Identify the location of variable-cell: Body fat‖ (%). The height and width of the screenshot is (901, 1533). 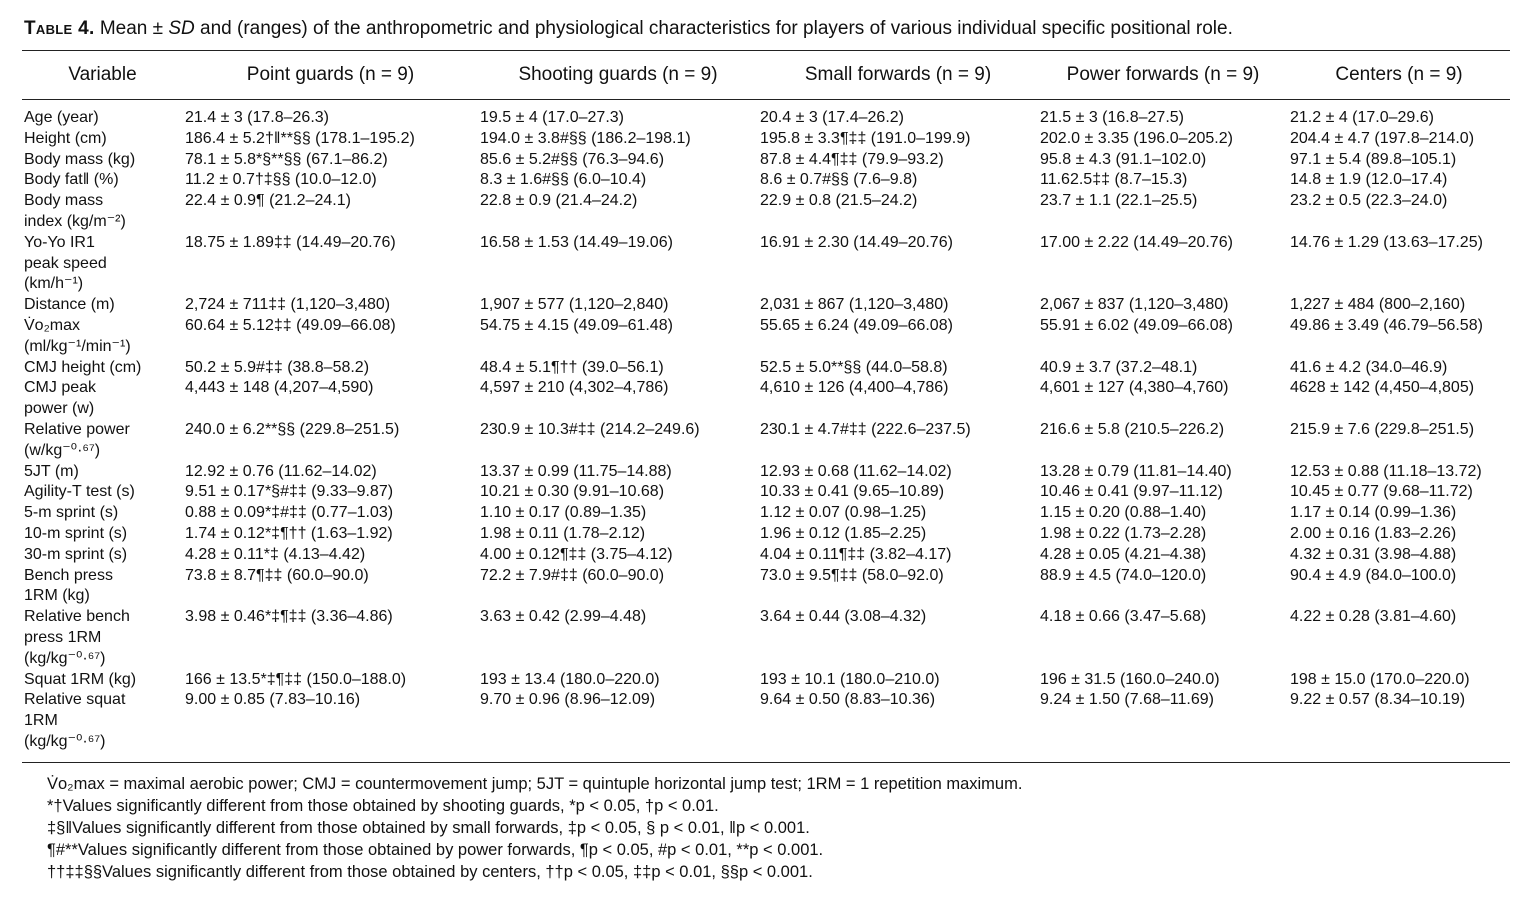
(102, 180).